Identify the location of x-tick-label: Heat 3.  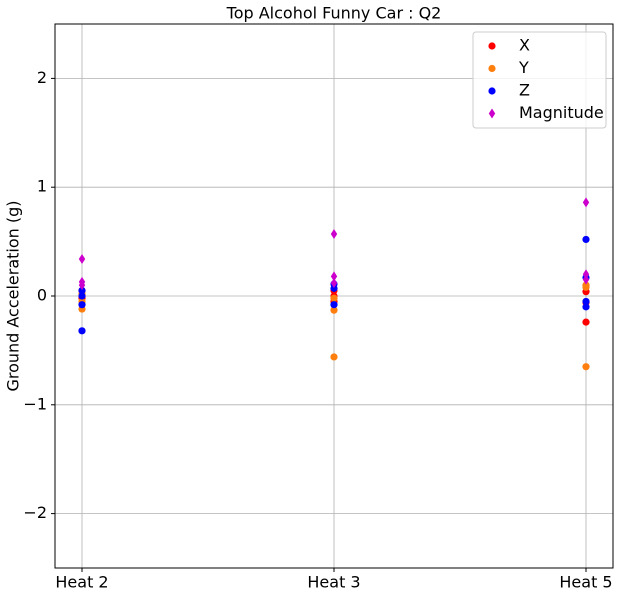
(333, 582).